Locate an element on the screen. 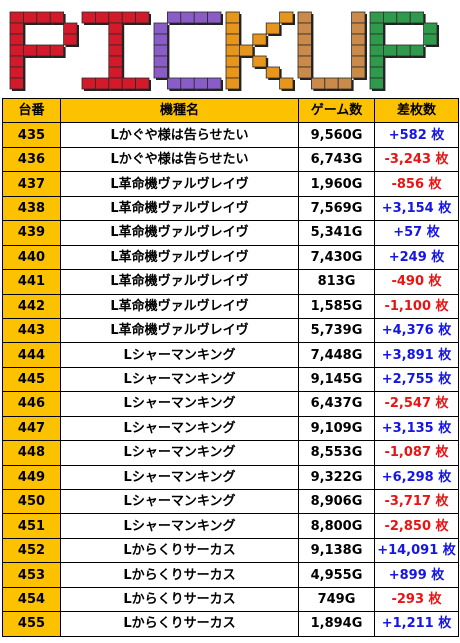  machine-number-cell: 446 is located at coordinates (31, 404).